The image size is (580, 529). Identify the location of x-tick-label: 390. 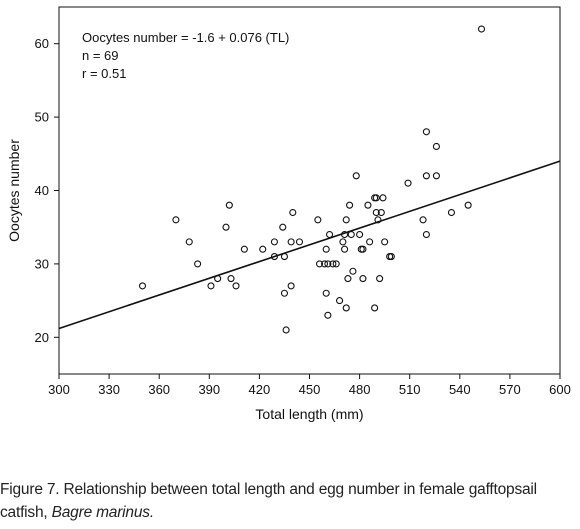
(209, 389).